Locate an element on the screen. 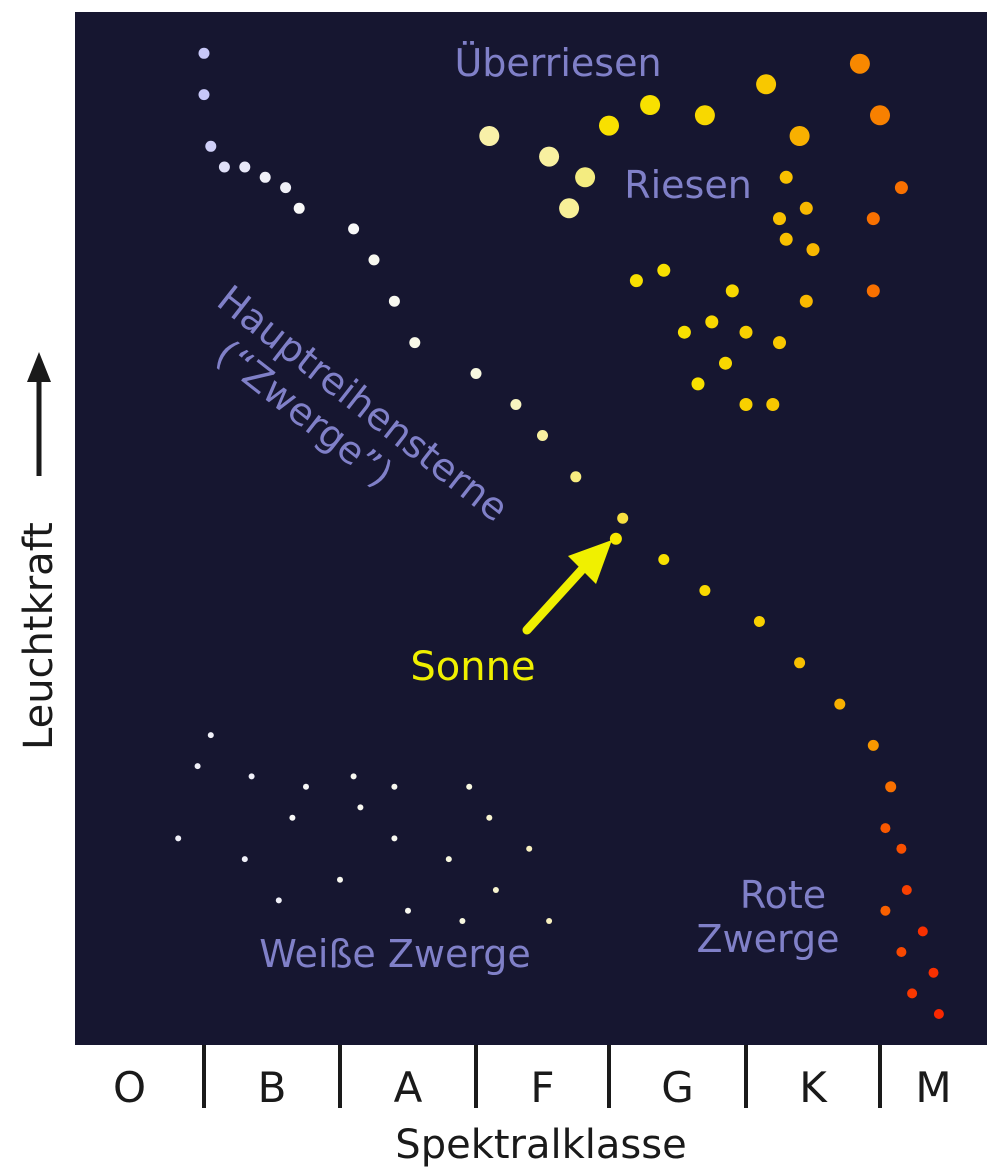 Image resolution: width=987 pixels, height=1171 pixels. x-tick-label-a: A is located at coordinates (408, 1087).